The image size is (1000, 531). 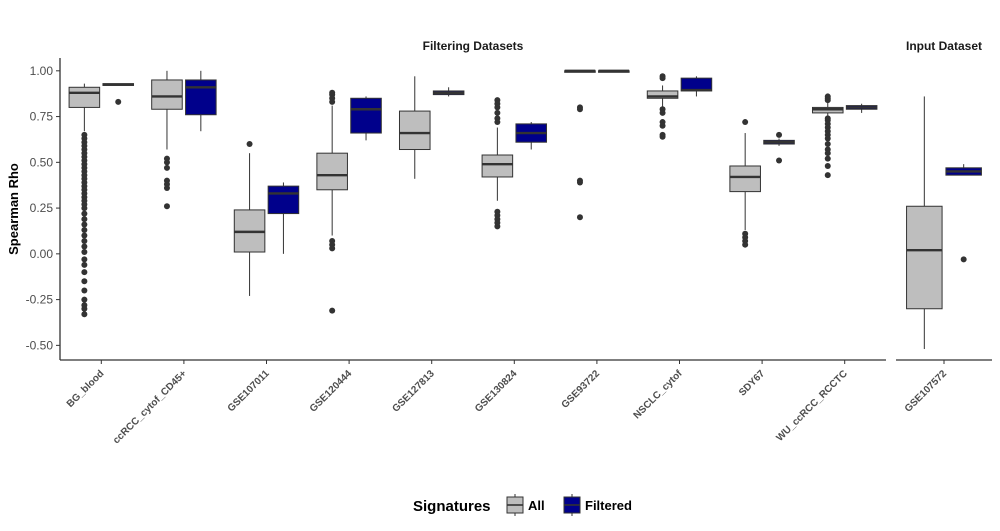 What do you see at coordinates (658, 394) in the screenshot?
I see `x-tick-label: NSCLC_cytof` at bounding box center [658, 394].